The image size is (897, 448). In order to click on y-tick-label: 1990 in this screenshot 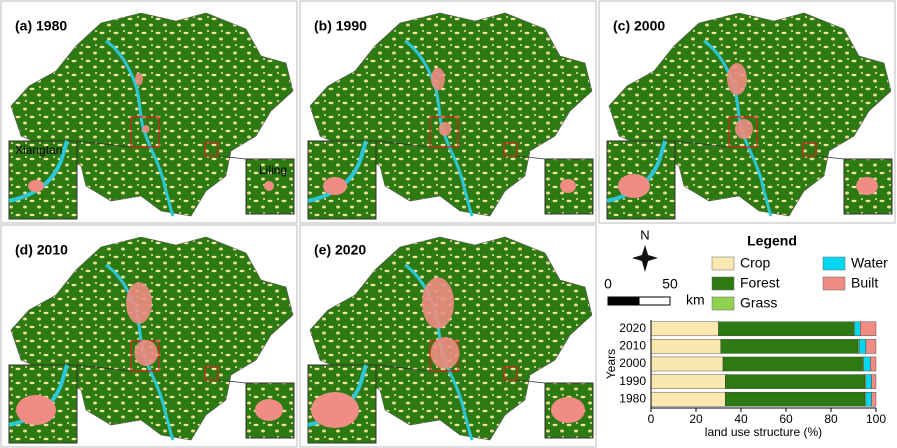, I will do `click(632, 381)`.